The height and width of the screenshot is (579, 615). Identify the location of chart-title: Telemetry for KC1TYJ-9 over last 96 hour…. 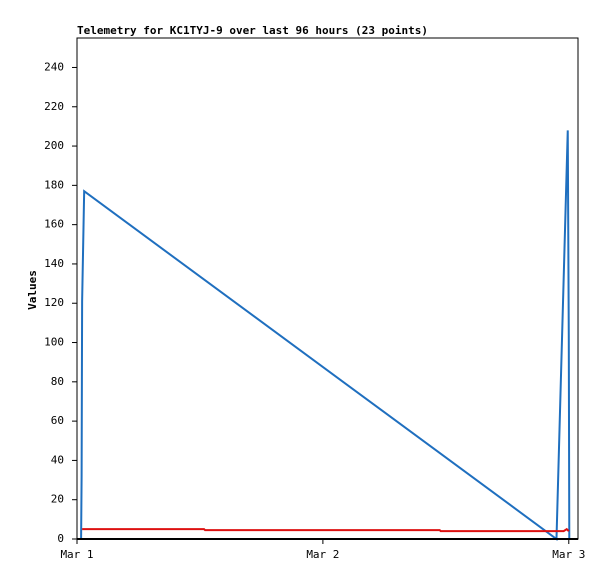
(252, 30).